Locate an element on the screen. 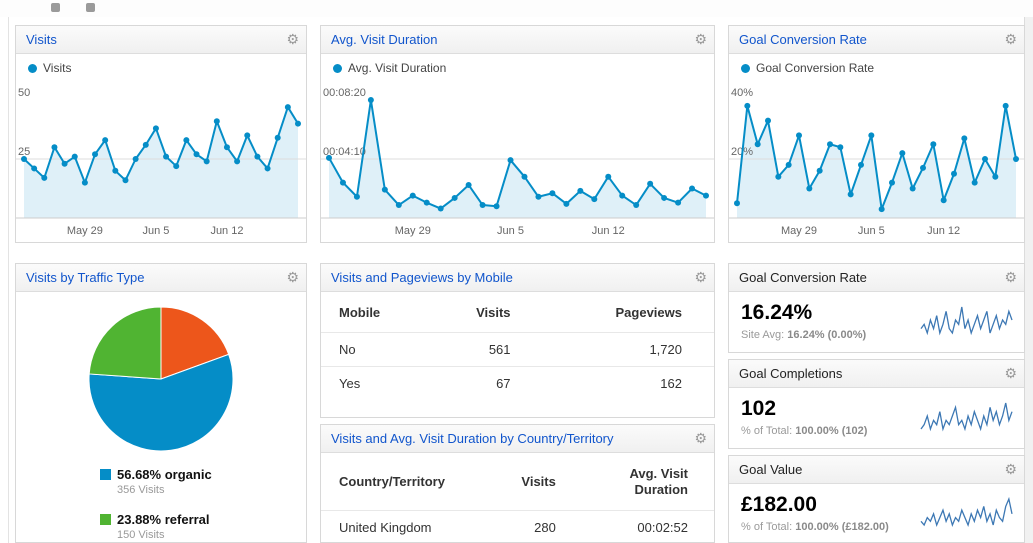  column-header: Country/Territory is located at coordinates (392, 482).